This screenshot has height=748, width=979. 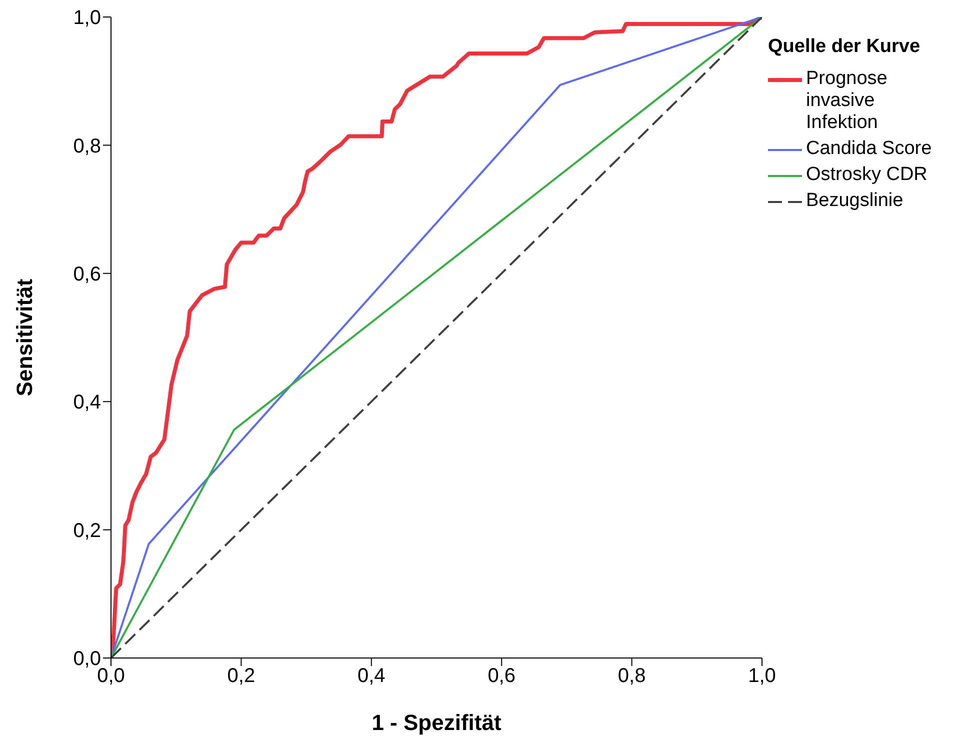 I want to click on y-tick-label: 1,0, so click(x=87, y=18).